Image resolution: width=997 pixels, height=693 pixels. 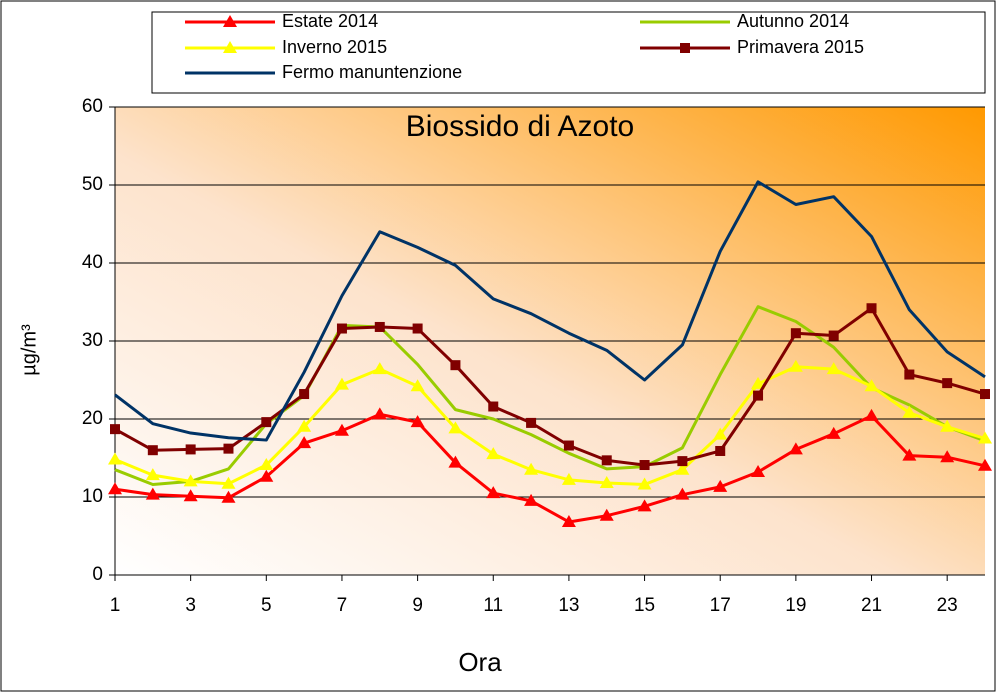 What do you see at coordinates (330, 21) in the screenshot?
I see `legend-label: Estate 2014` at bounding box center [330, 21].